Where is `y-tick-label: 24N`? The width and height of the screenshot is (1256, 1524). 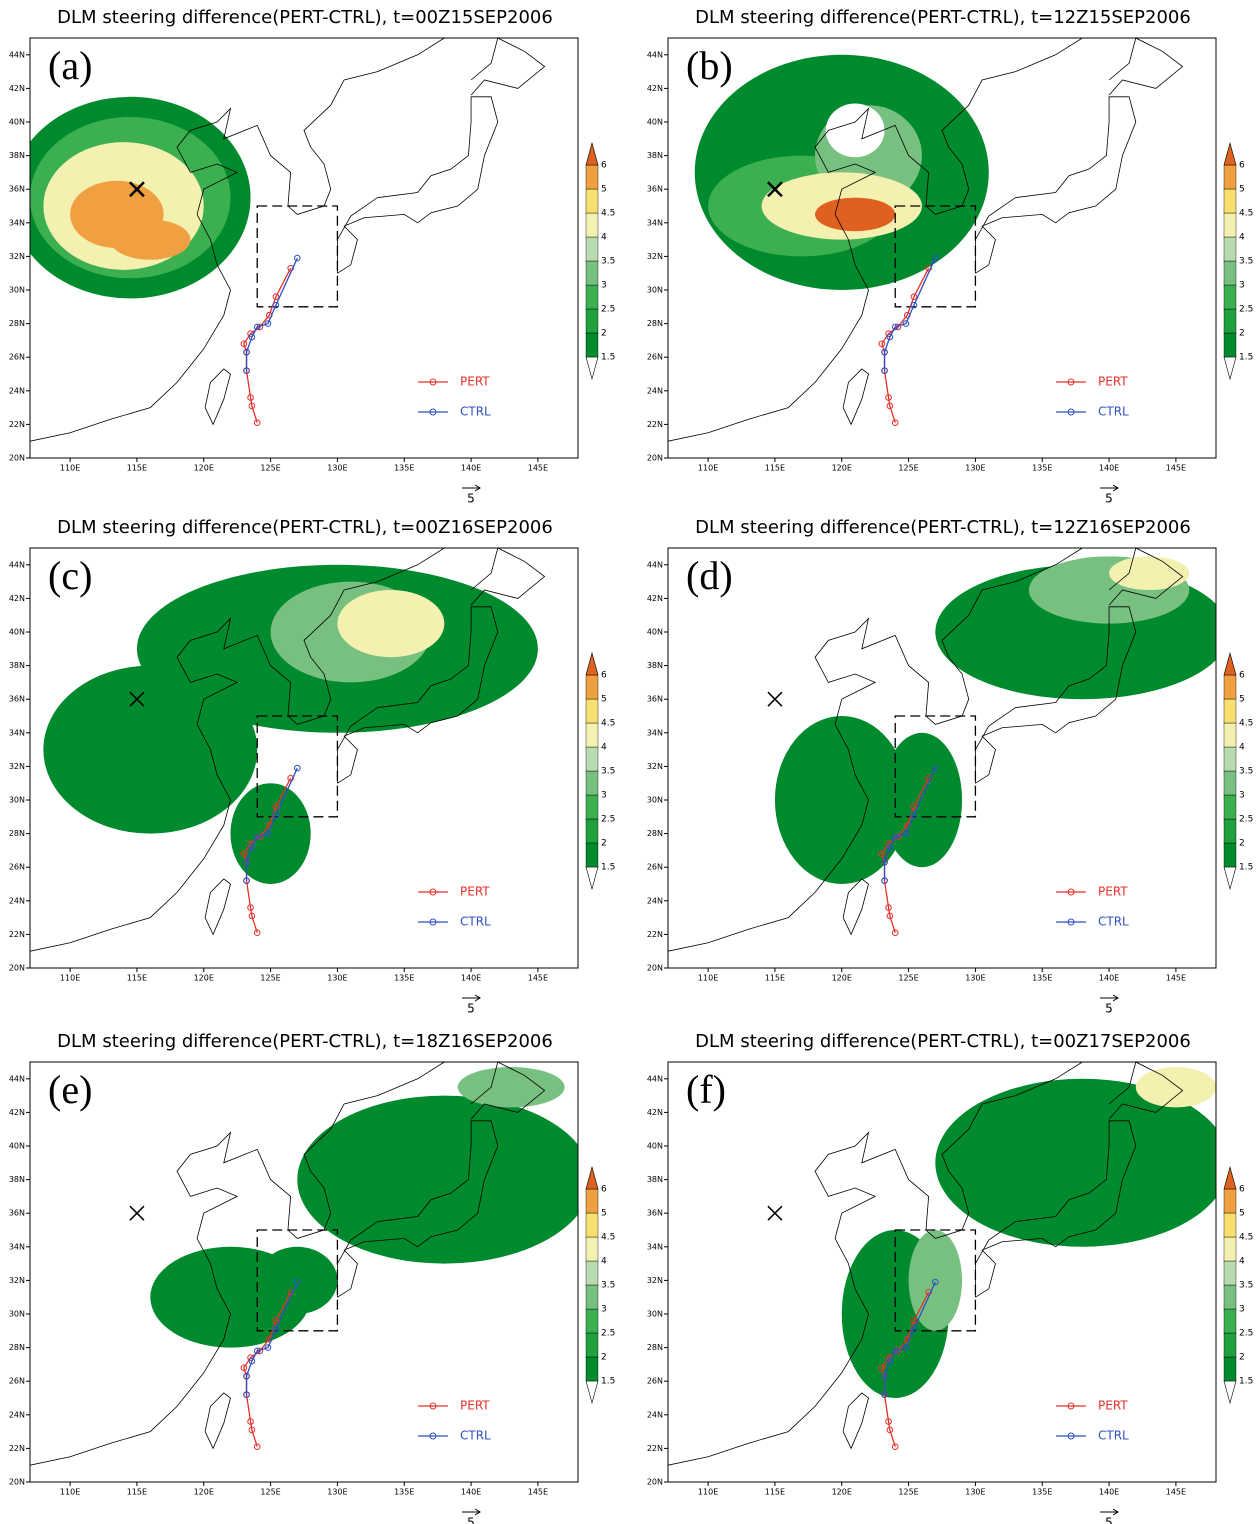
y-tick-label: 24N is located at coordinates (655, 390).